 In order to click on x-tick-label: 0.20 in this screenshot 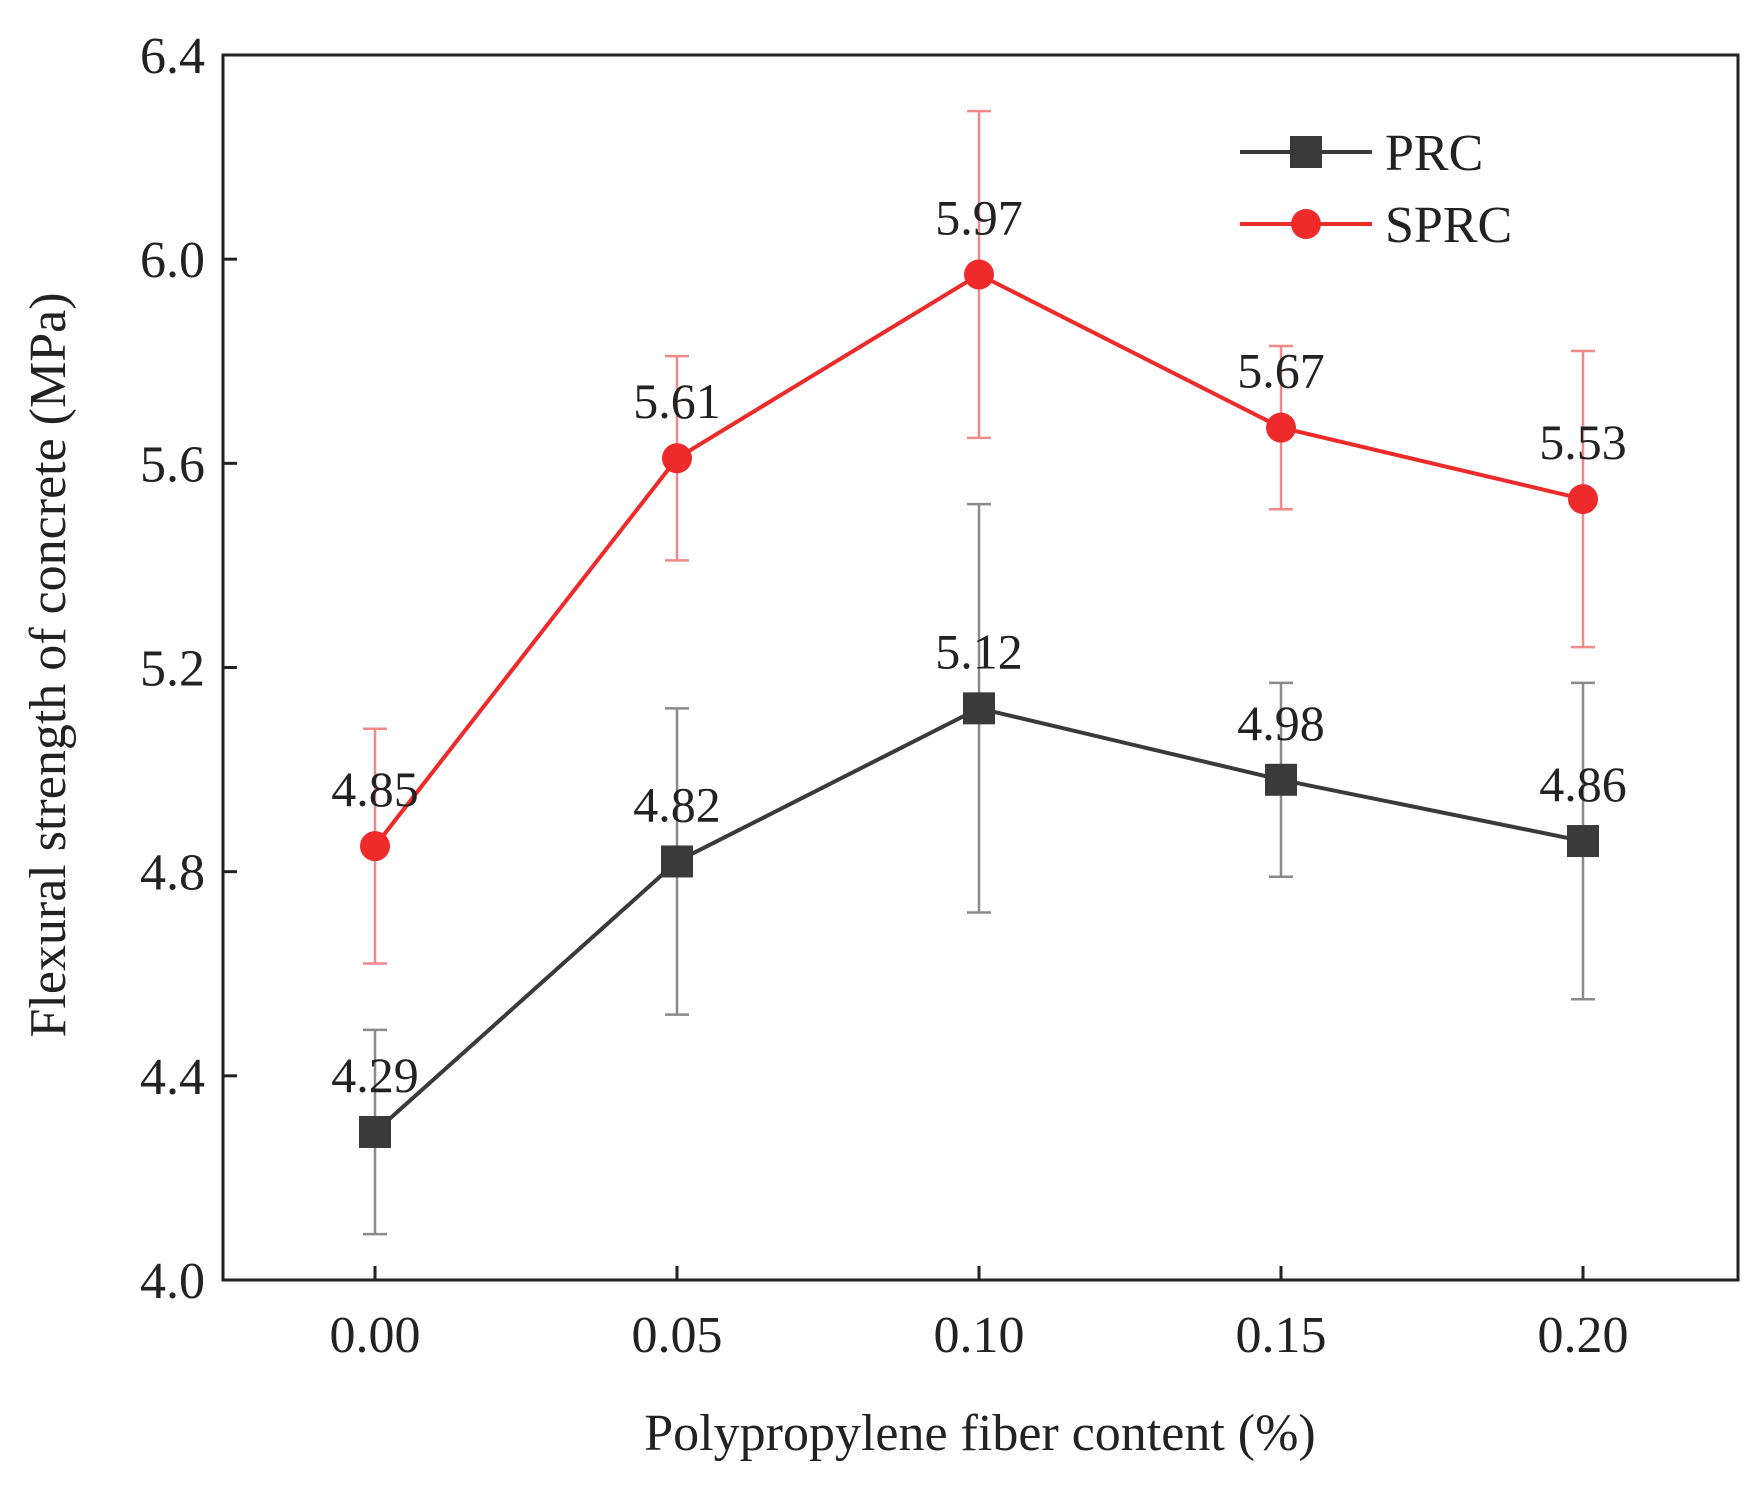, I will do `click(1583, 1335)`.